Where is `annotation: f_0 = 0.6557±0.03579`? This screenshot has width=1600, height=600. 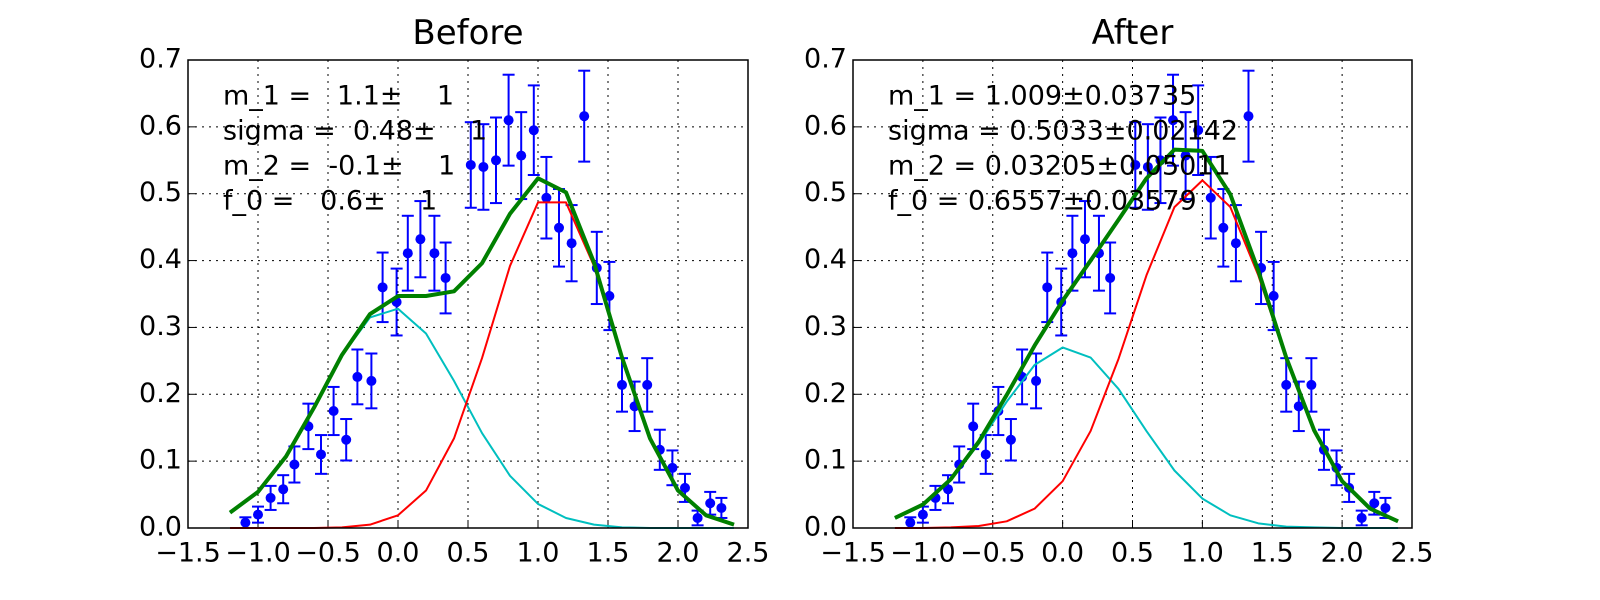
annotation: f_0 = 0.6557±0.03579 is located at coordinates (1042, 201).